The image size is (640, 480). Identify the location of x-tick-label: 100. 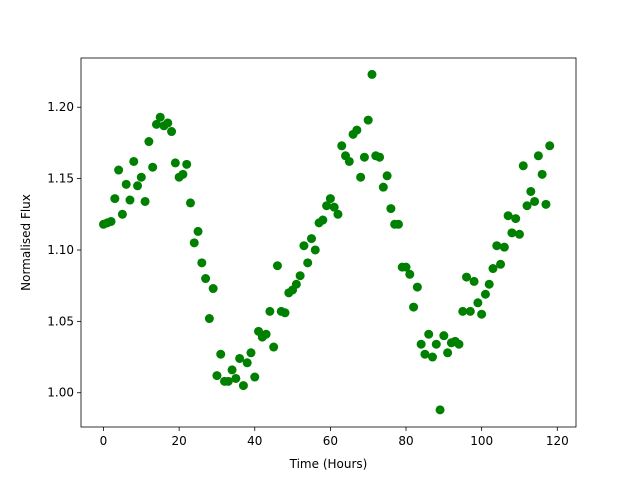
(481, 441).